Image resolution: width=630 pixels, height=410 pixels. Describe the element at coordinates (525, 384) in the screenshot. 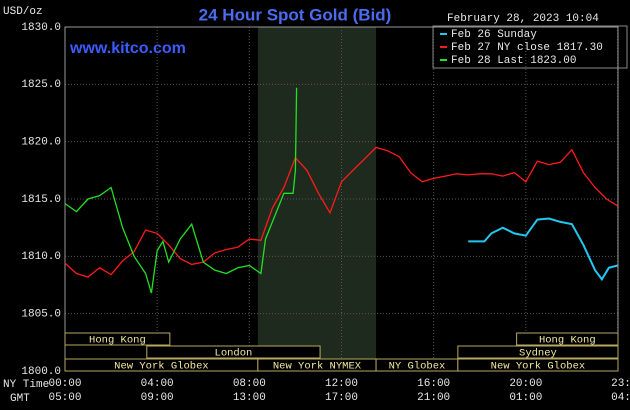

I see `x-tick-label: 20:00` at that location.